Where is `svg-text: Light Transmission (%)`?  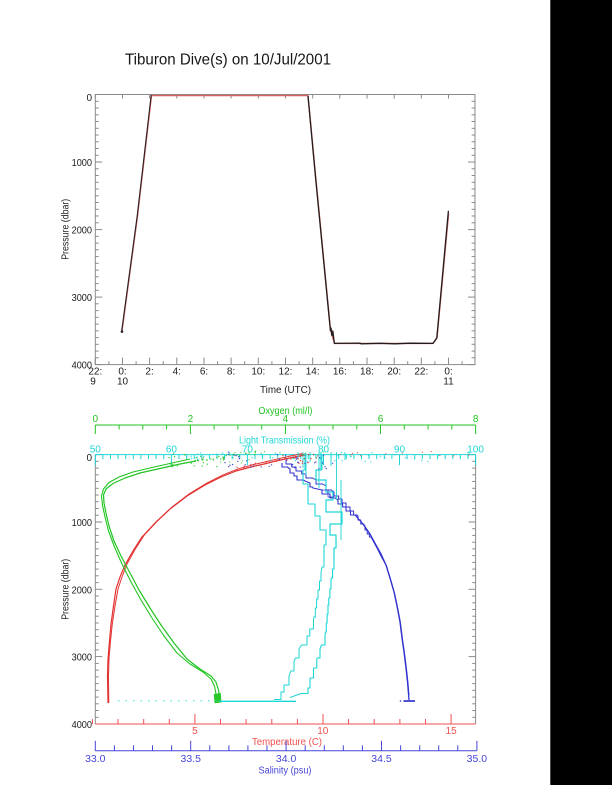 svg-text: Light Transmission (%) is located at coordinates (284, 440).